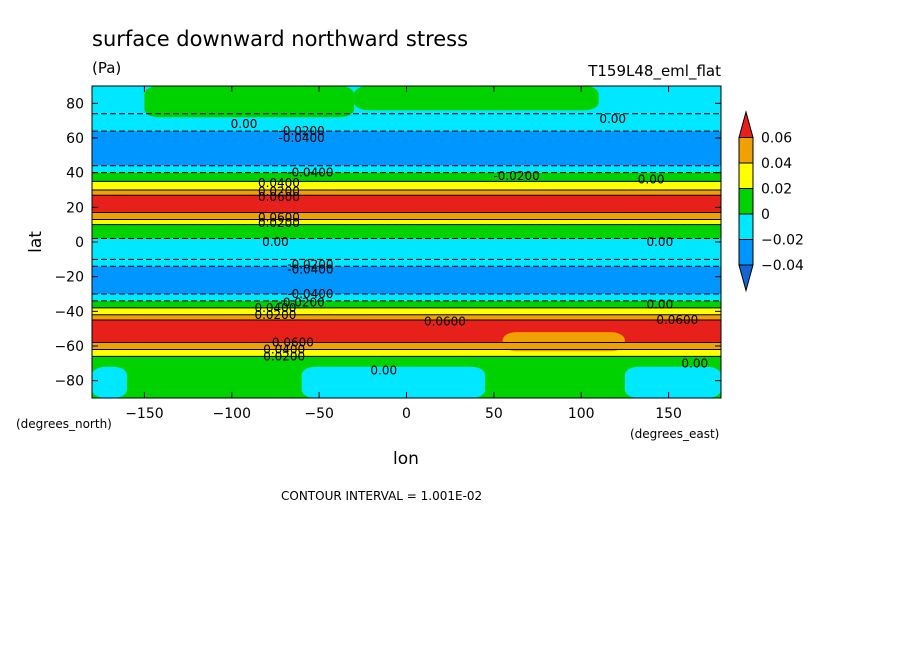 The height and width of the screenshot is (654, 904). Describe the element at coordinates (581, 414) in the screenshot. I see `x-tick-label-5: 100` at that location.